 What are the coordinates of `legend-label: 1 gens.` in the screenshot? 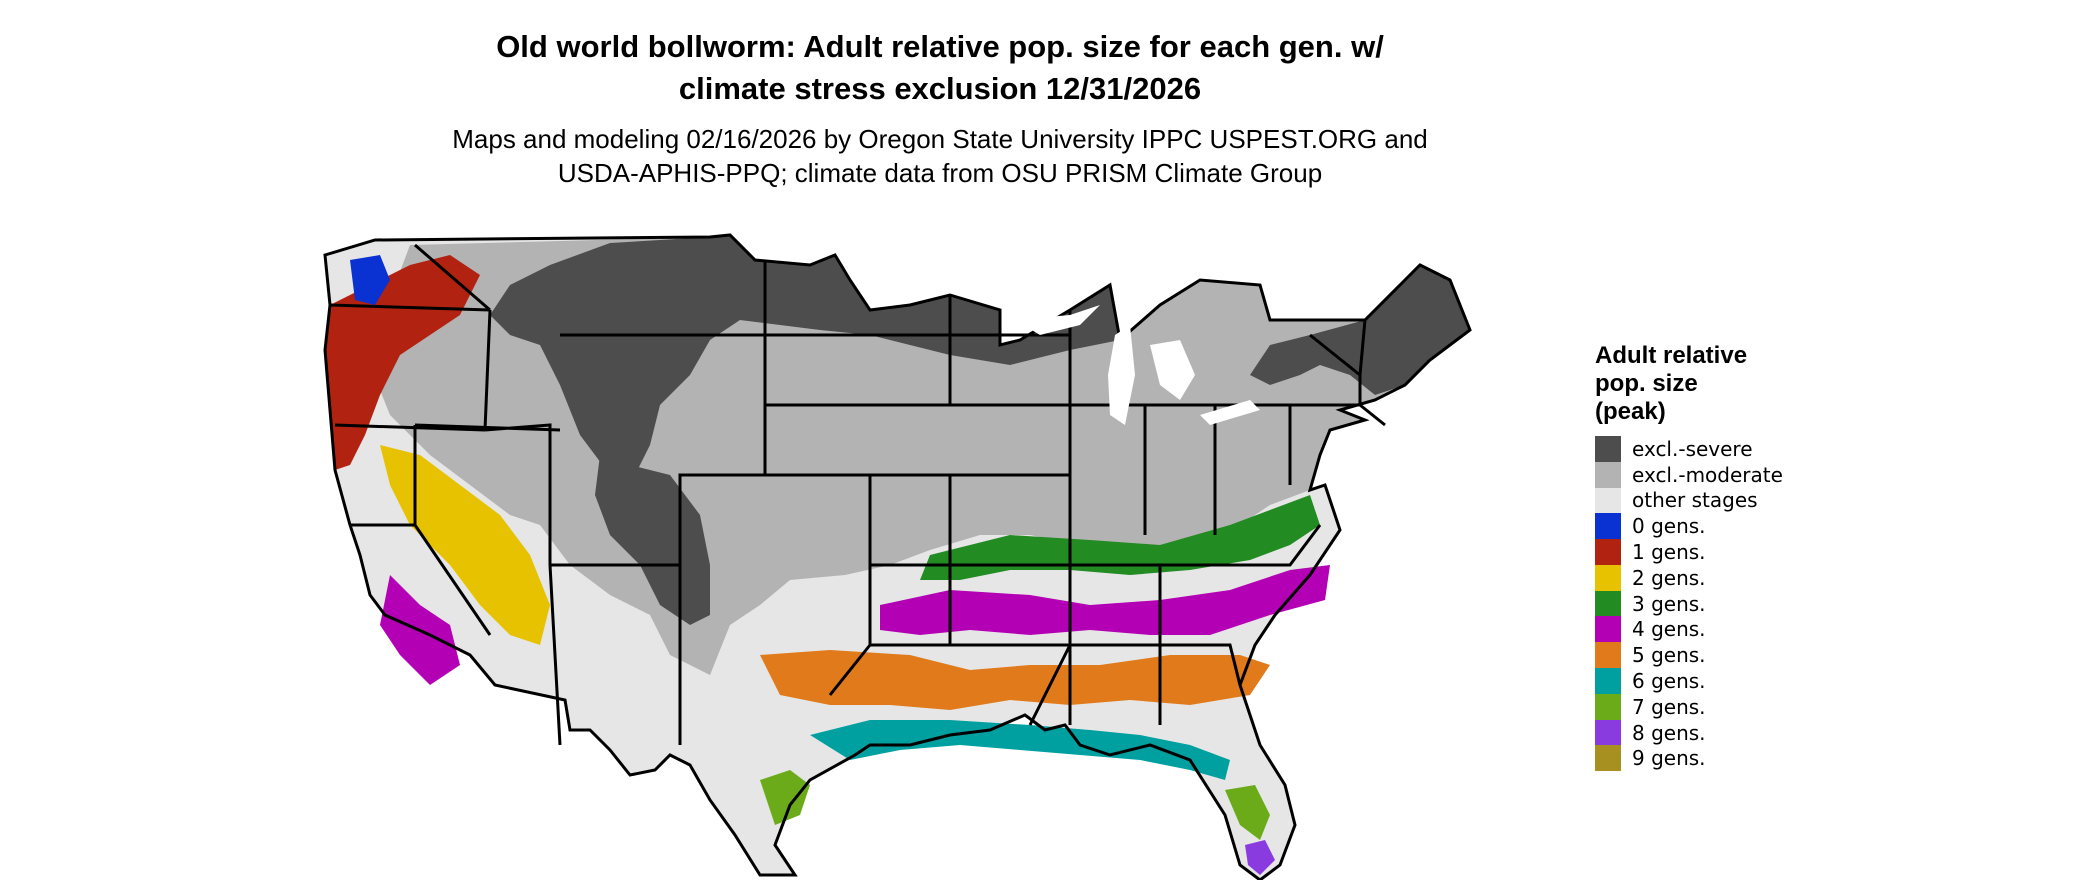 It's located at (1669, 552).